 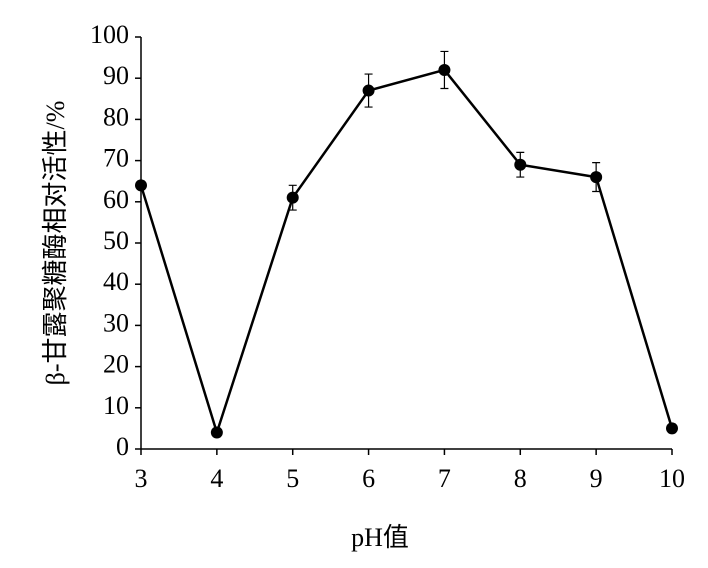 I want to click on y-tick-label: 20, so click(x=116, y=364).